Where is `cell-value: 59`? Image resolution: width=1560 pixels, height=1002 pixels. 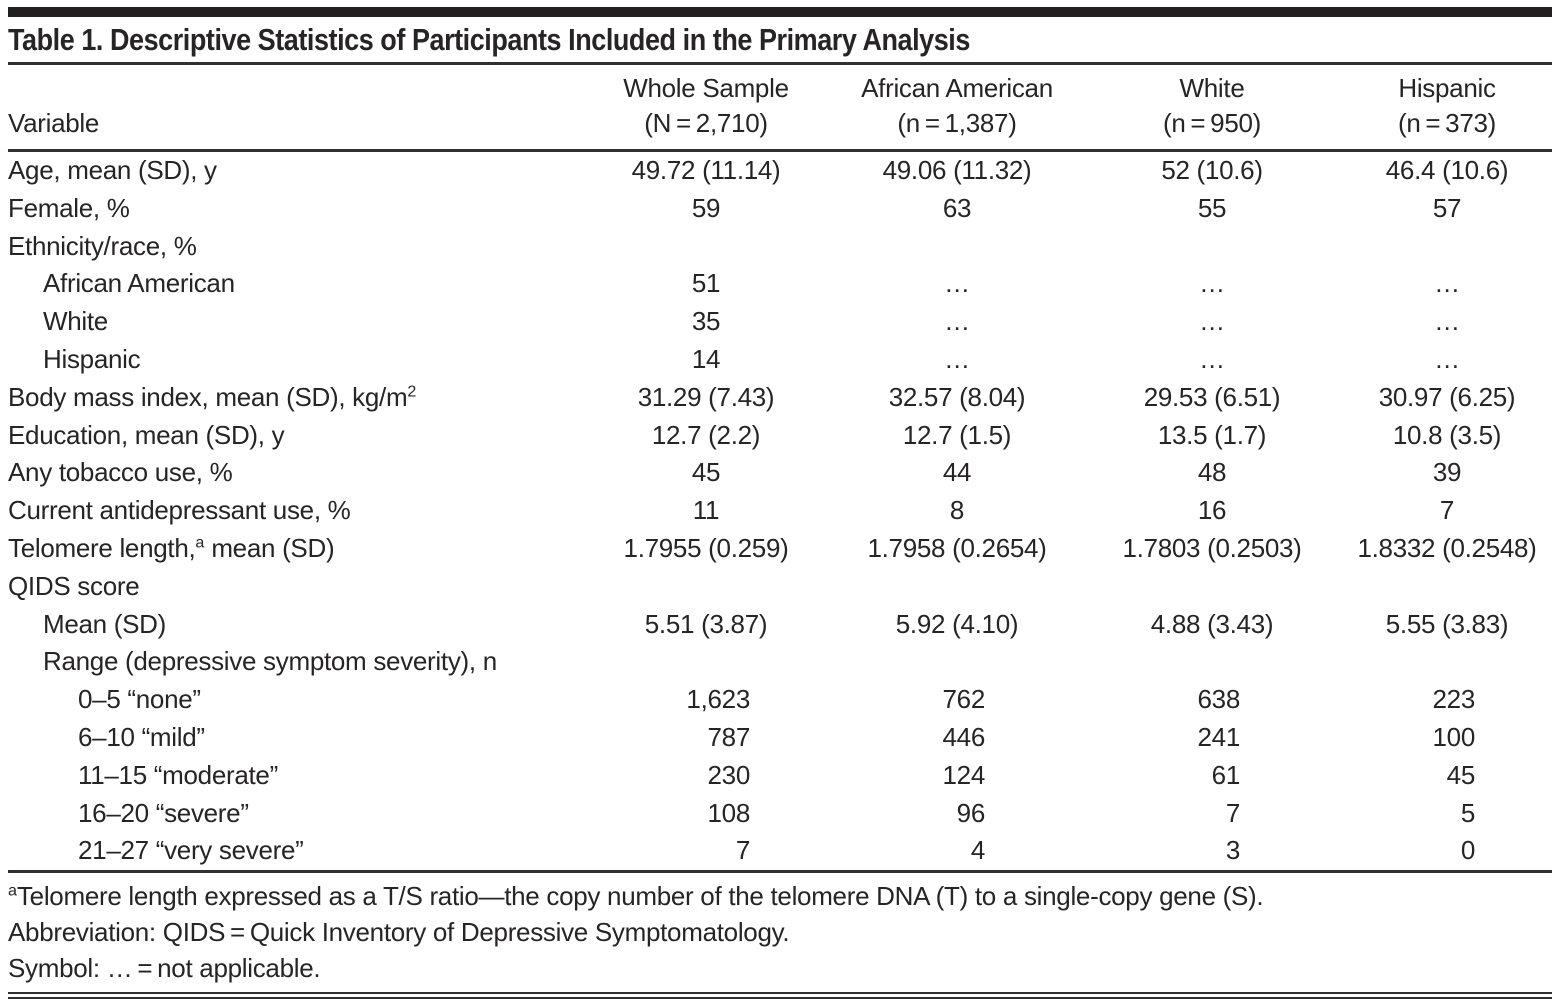
cell-value: 59 is located at coordinates (706, 207).